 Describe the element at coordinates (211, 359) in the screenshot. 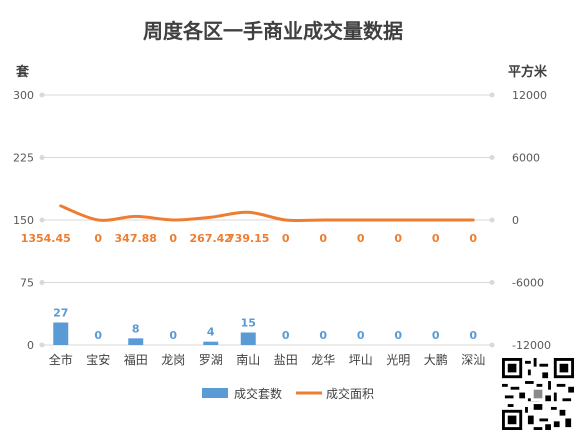

I see `x-tick-label: 罗湖` at that location.